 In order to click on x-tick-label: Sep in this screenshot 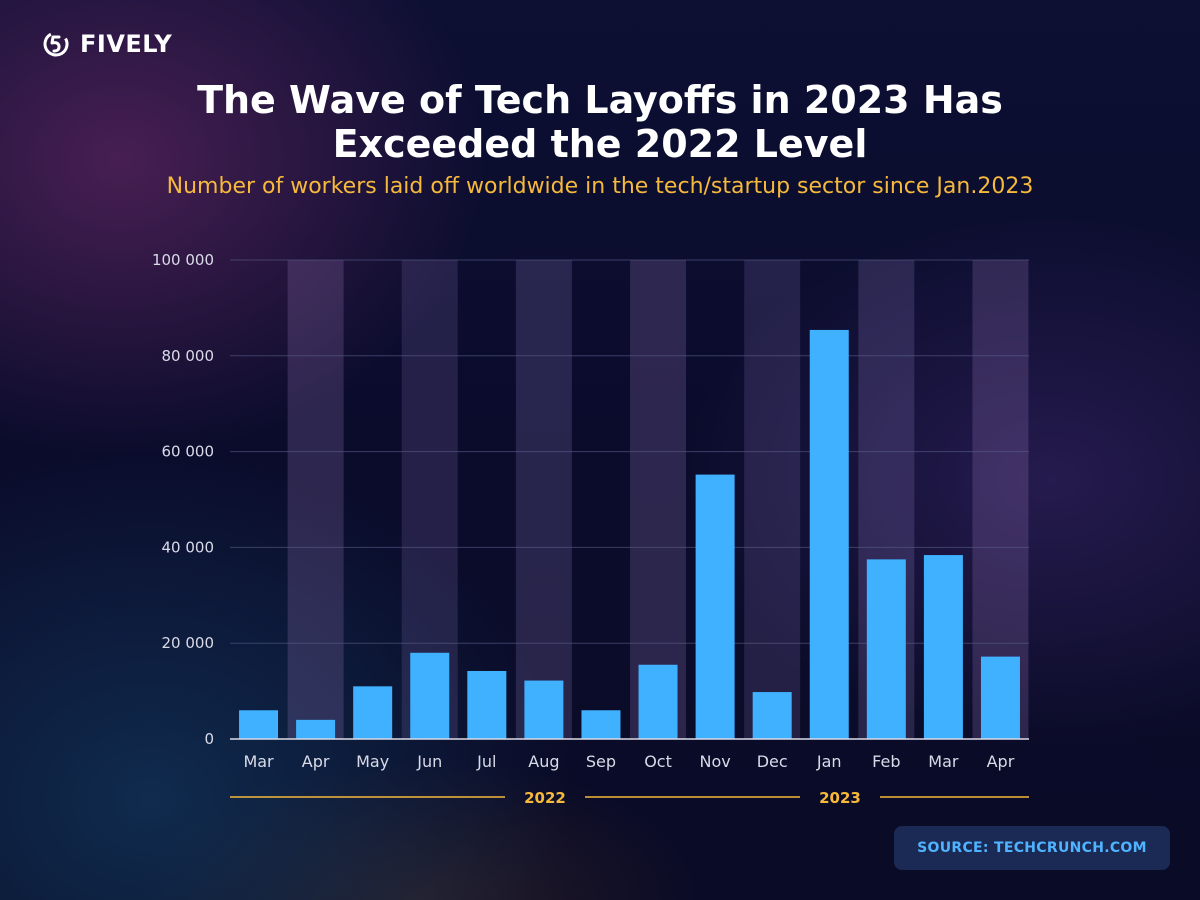, I will do `click(601, 761)`.